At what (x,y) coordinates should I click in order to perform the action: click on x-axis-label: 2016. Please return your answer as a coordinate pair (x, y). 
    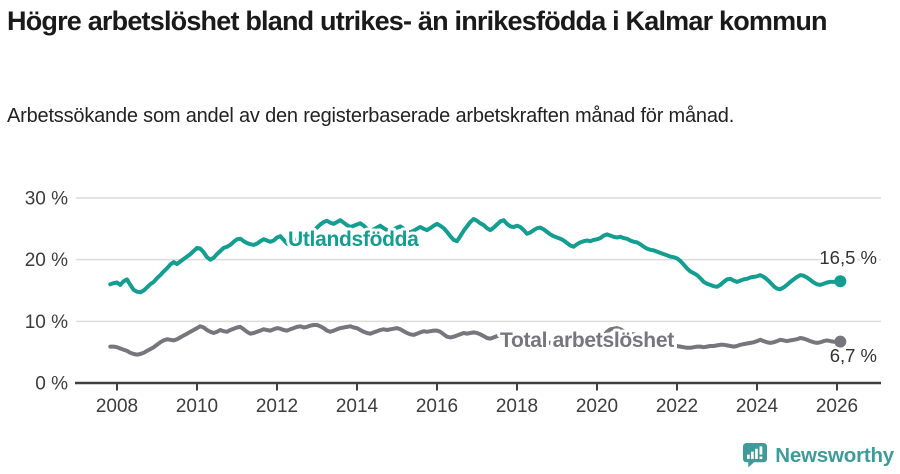
    Looking at the image, I should click on (437, 406).